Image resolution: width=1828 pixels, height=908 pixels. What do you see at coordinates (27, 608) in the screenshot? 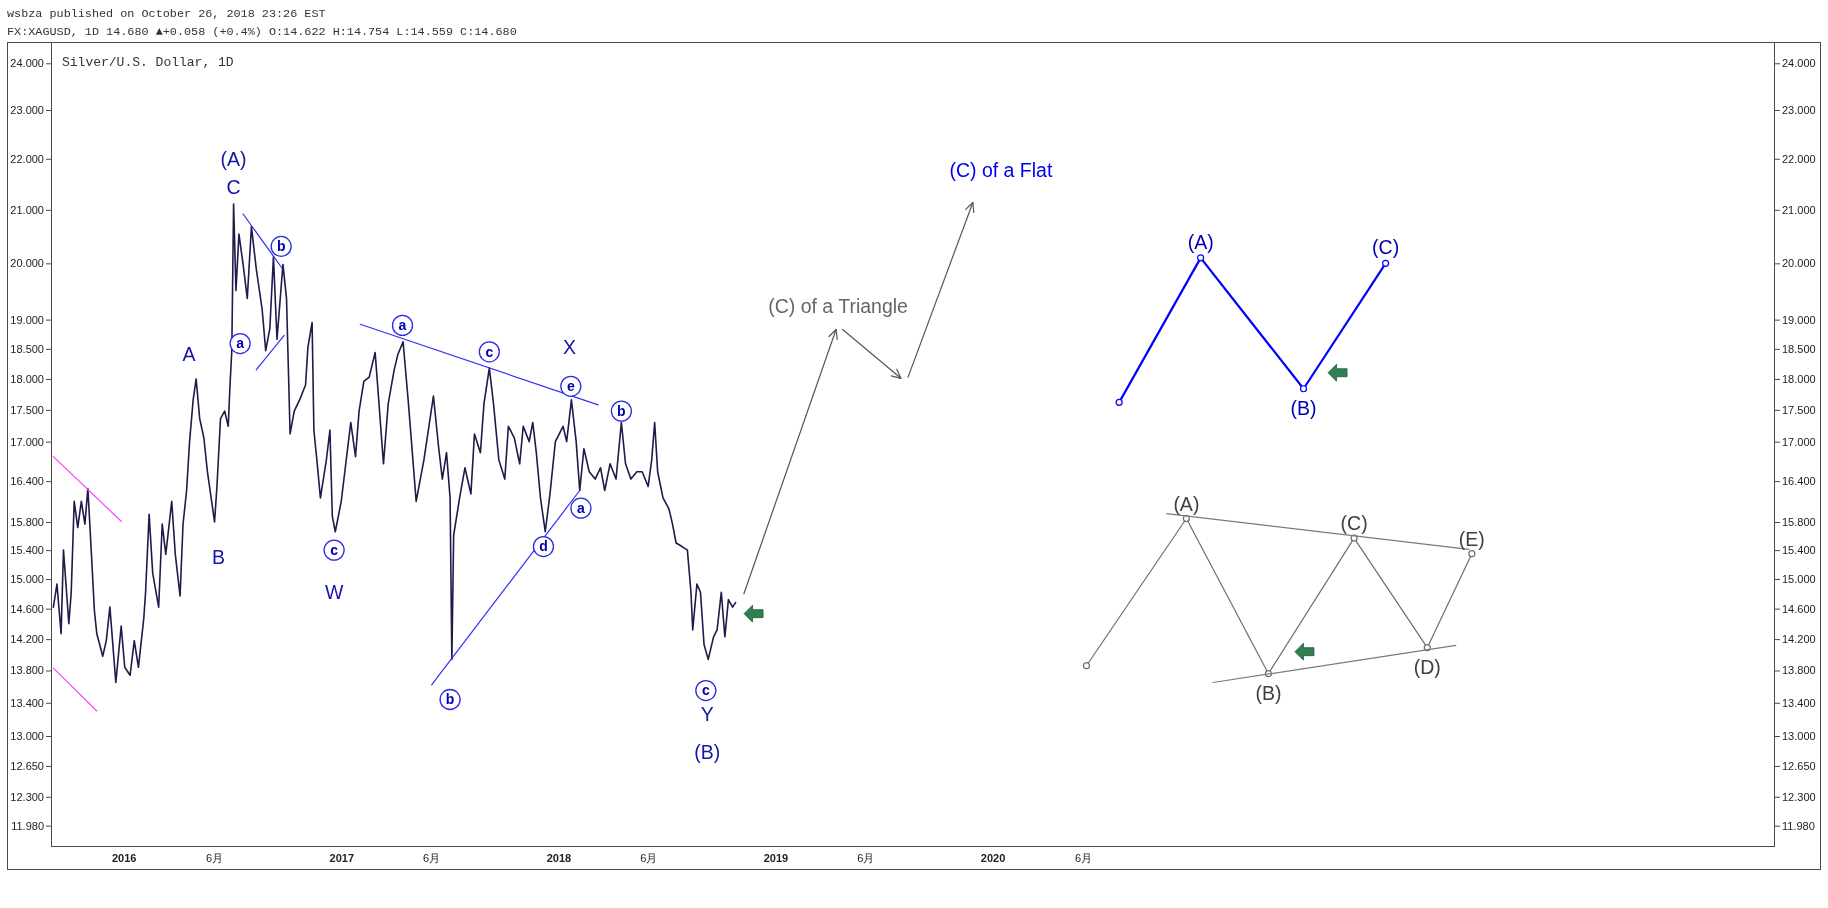
I see `y-tick-label: 14.600` at bounding box center [27, 608].